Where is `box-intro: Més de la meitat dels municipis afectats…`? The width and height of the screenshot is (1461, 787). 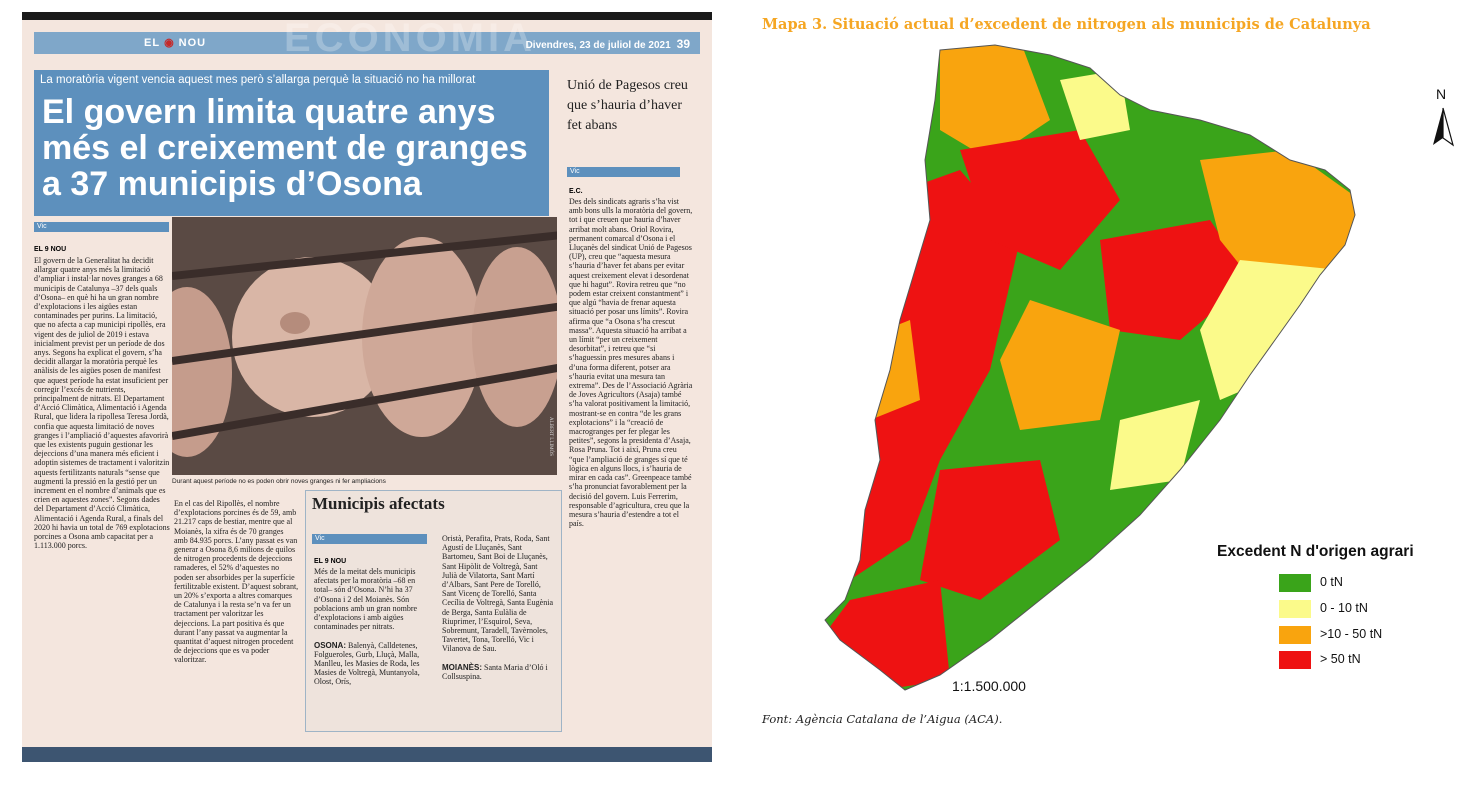
box-intro: Més de la meitat dels municipis afectats… is located at coordinates (366, 599).